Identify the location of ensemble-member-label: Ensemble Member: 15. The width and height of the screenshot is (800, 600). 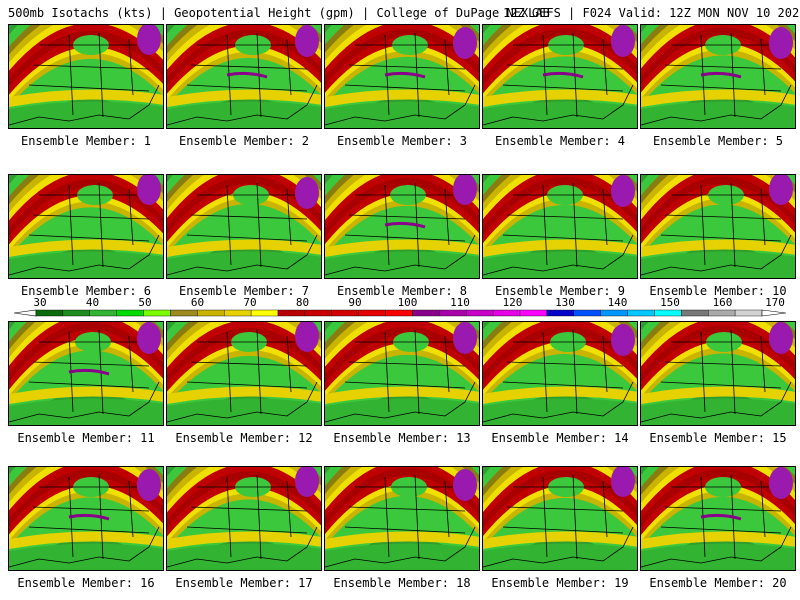
(718, 438).